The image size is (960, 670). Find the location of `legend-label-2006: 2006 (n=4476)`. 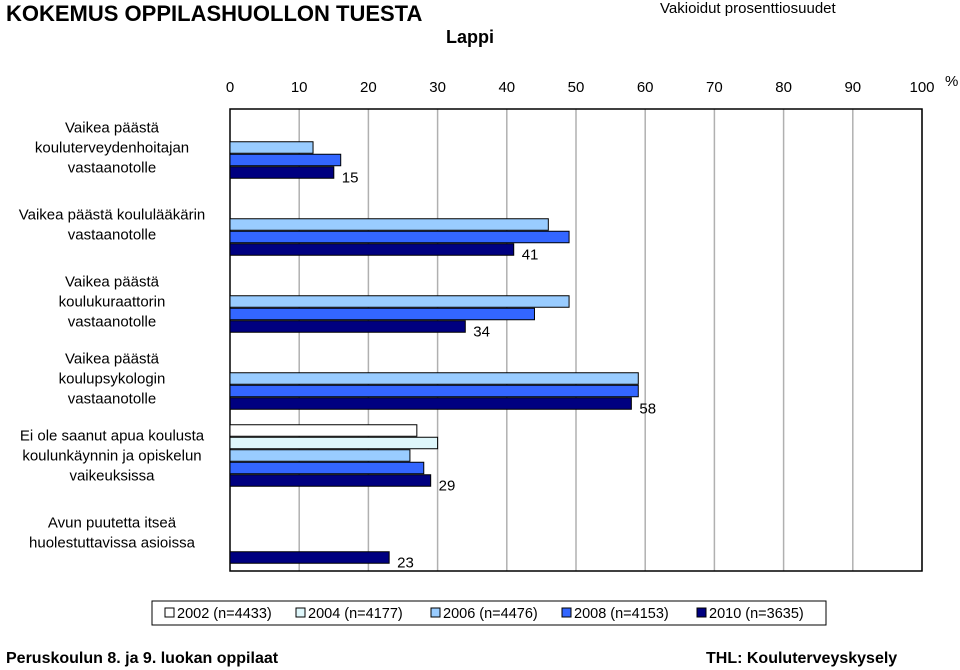

legend-label-2006: 2006 (n=4476) is located at coordinates (490, 614).